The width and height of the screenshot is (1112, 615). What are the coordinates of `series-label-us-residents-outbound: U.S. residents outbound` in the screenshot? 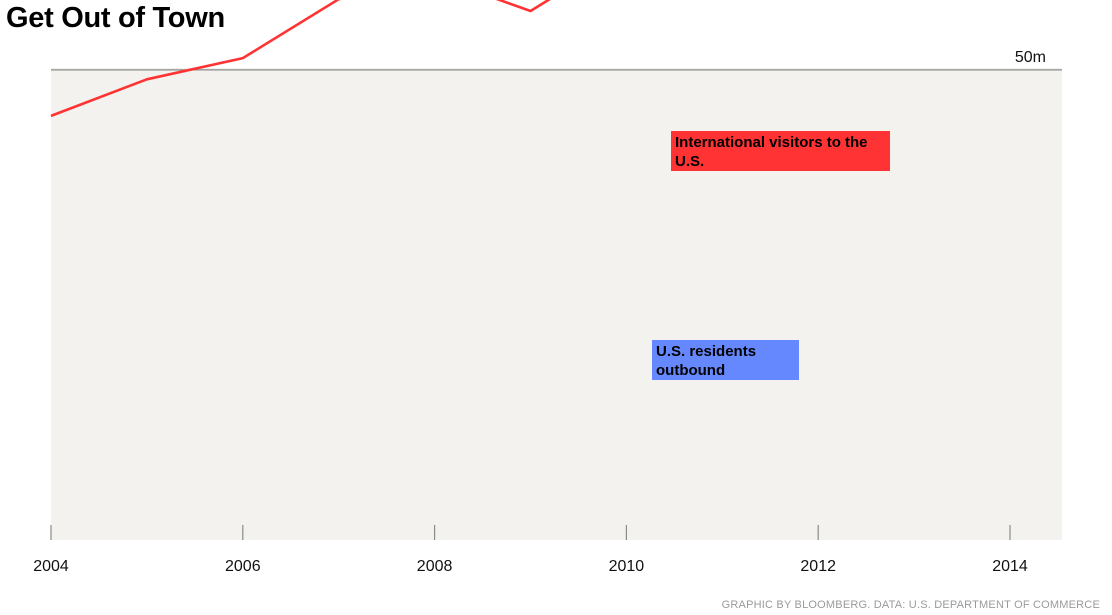 It's located at (725, 360).